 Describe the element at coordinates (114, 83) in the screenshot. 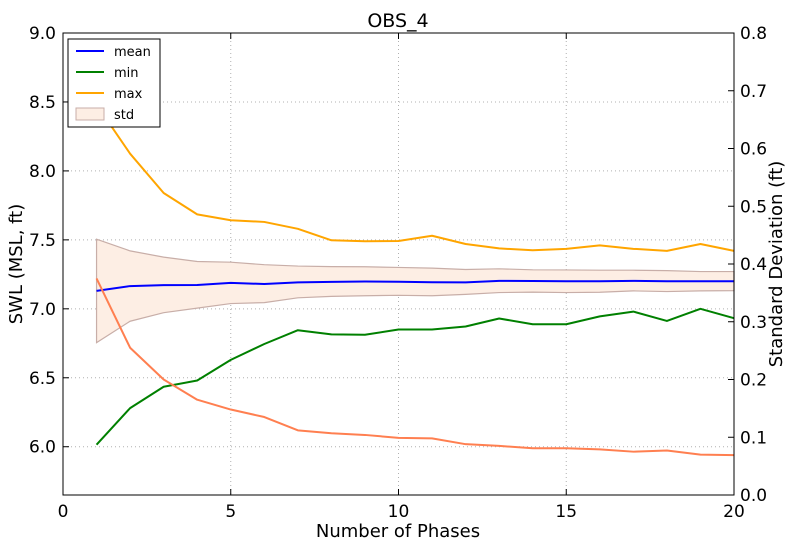

I see `legend: mean min max std` at that location.